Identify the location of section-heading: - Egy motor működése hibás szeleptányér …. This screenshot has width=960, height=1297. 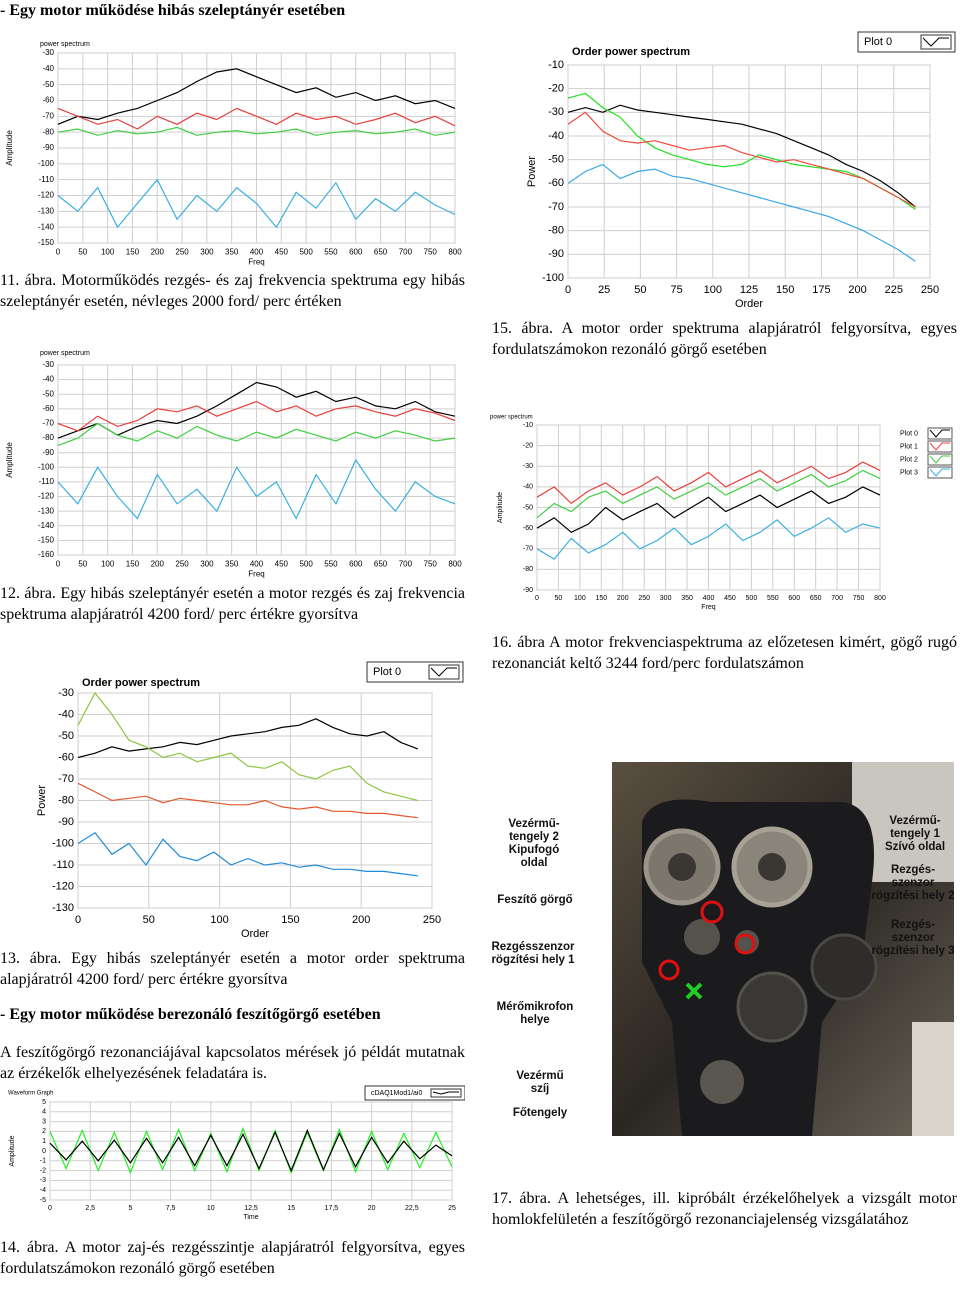
(173, 10).